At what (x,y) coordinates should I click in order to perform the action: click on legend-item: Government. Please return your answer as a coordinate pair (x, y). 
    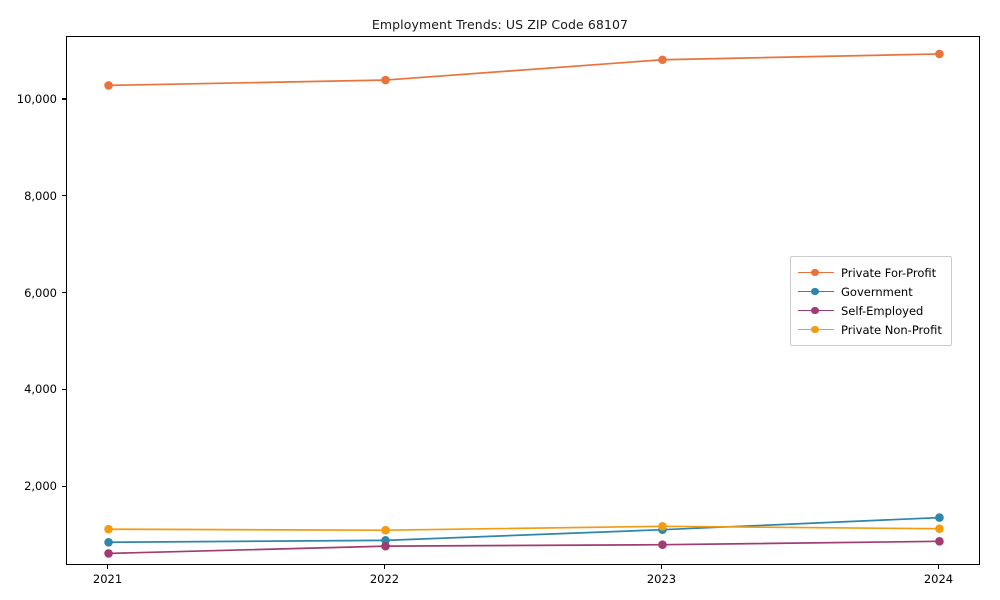
    Looking at the image, I should click on (870, 291).